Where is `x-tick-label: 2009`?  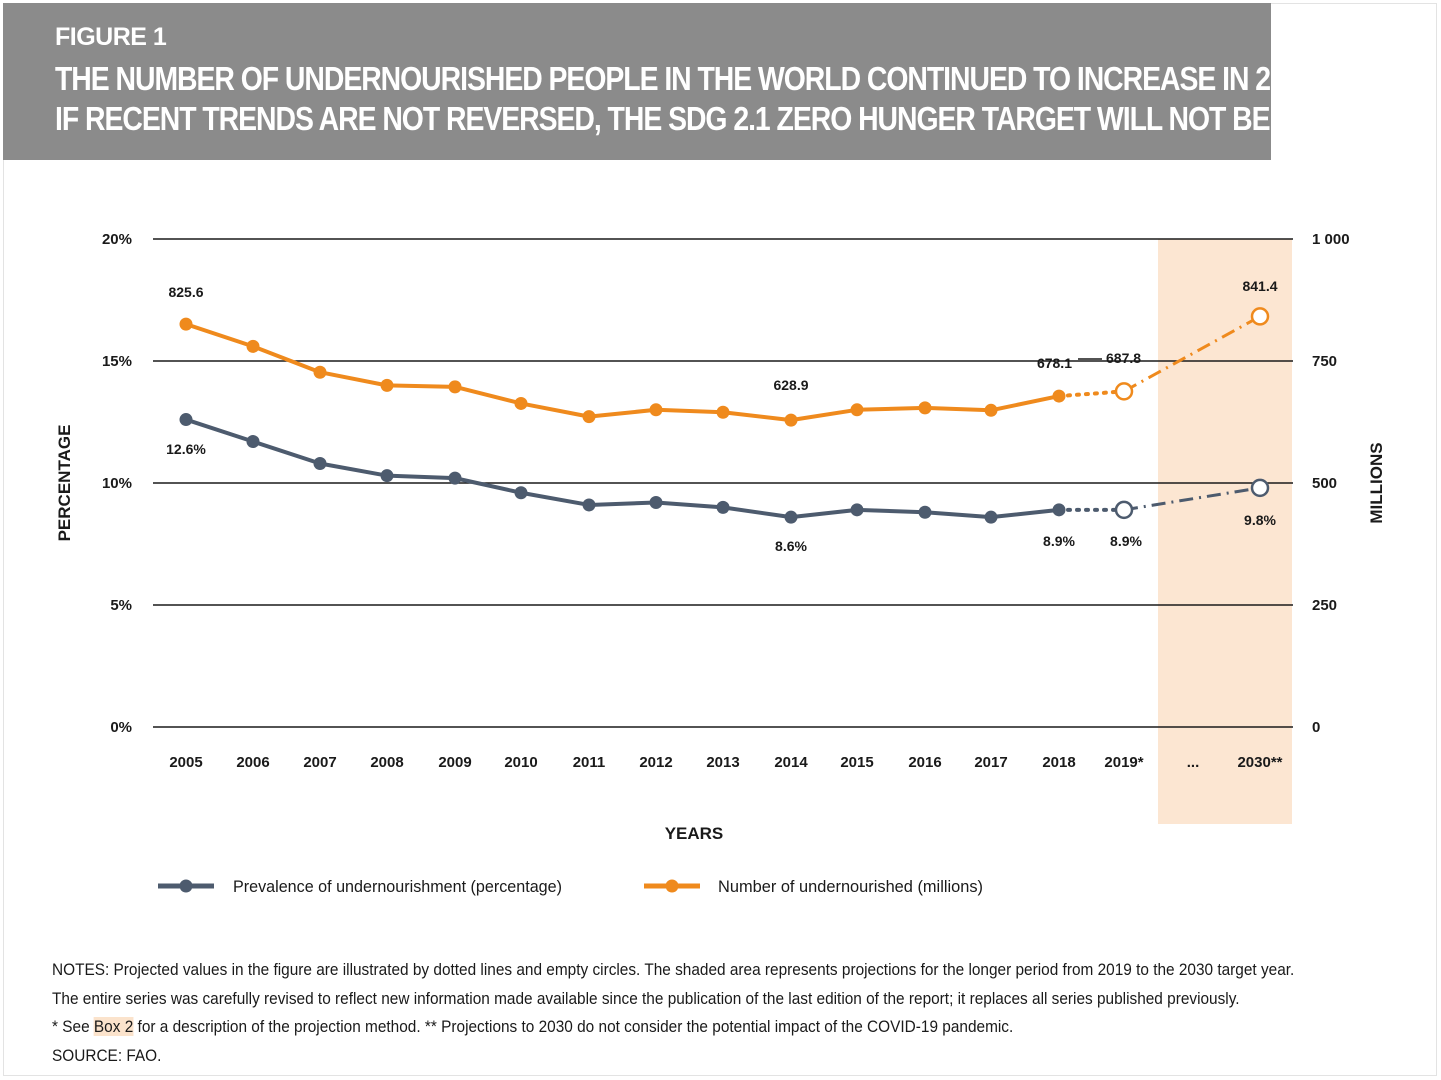 x-tick-label: 2009 is located at coordinates (454, 762).